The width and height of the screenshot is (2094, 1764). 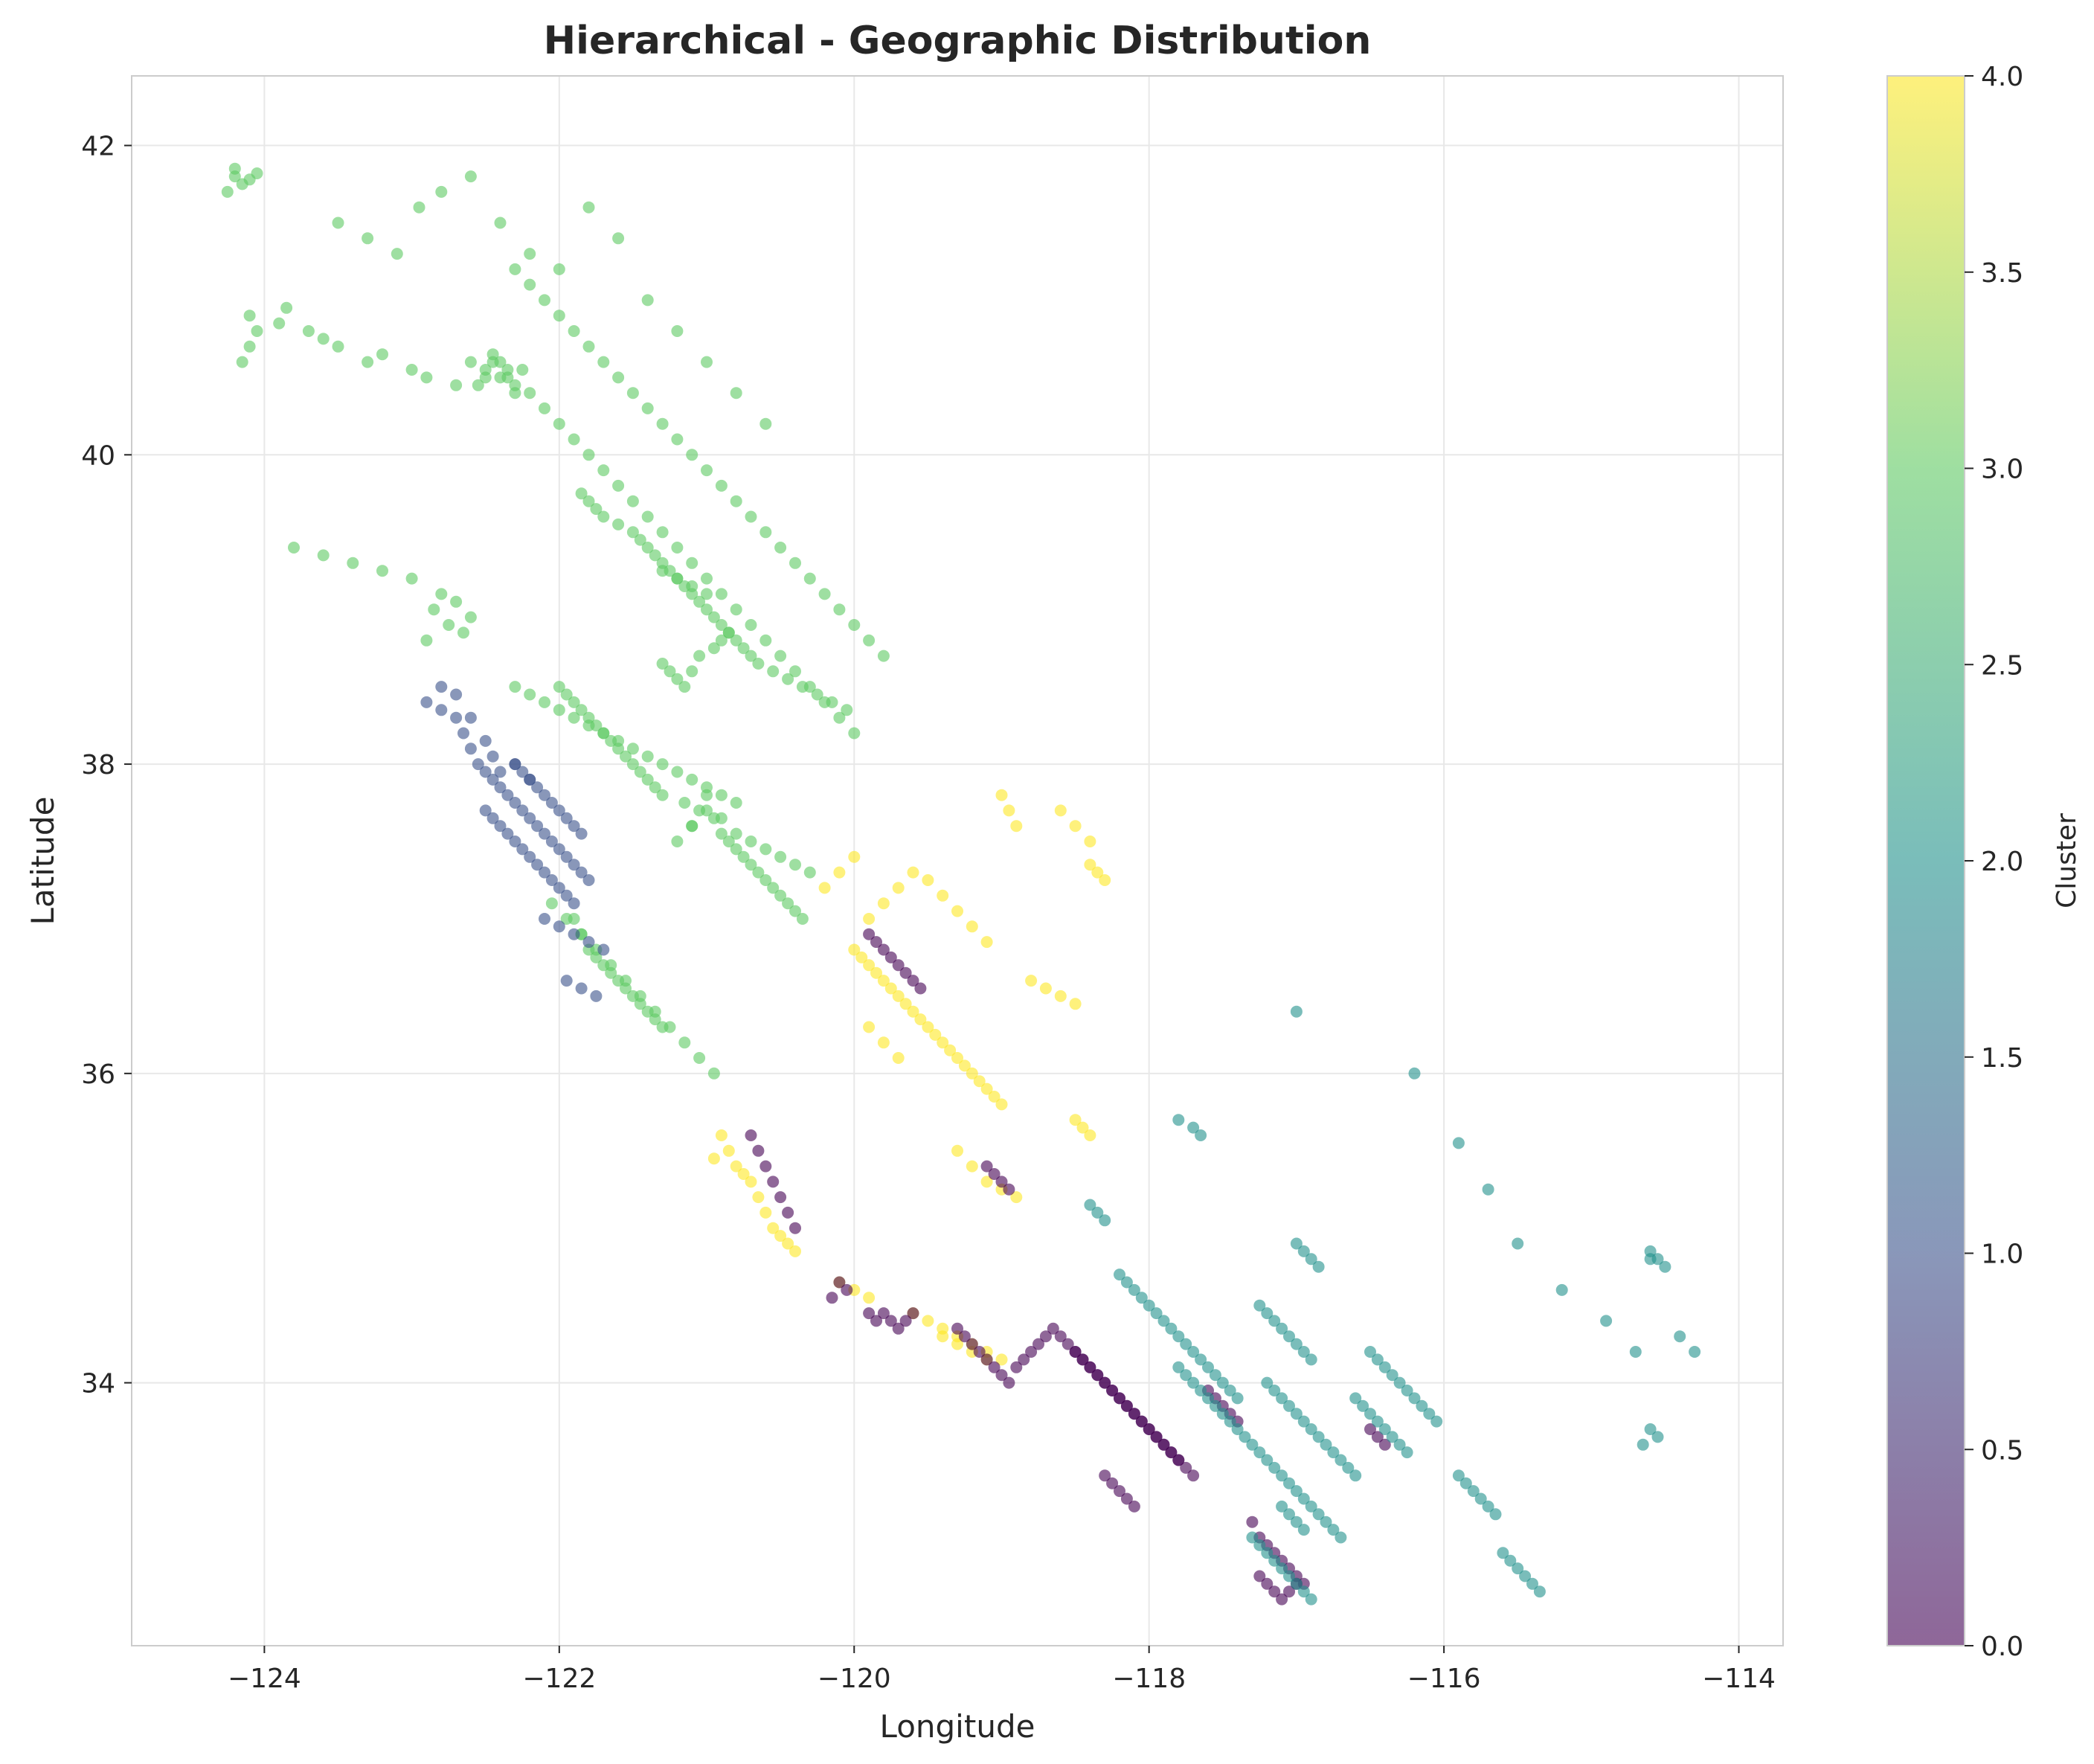 What do you see at coordinates (1444, 1679) in the screenshot?
I see `x-tick-label: −116` at bounding box center [1444, 1679].